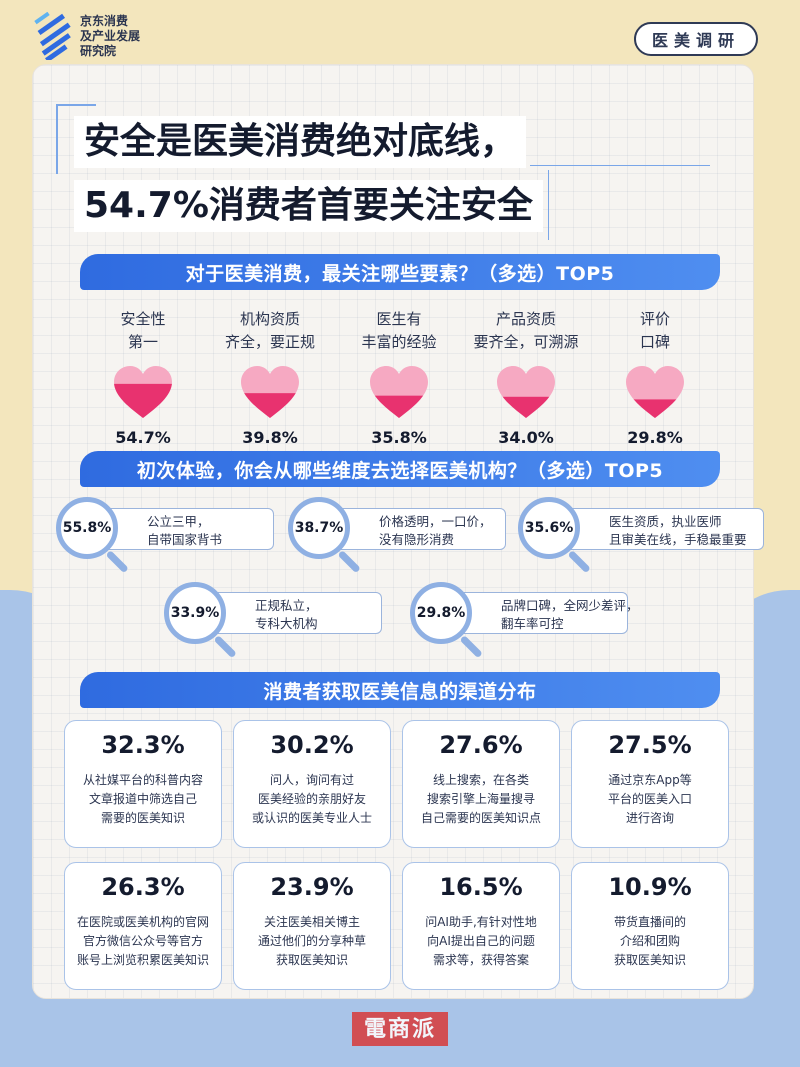 The width and height of the screenshot is (800, 1067). Describe the element at coordinates (435, 531) in the screenshot. I see `criteria-text: 价格透明，一口价， 没有隐形消费` at that location.